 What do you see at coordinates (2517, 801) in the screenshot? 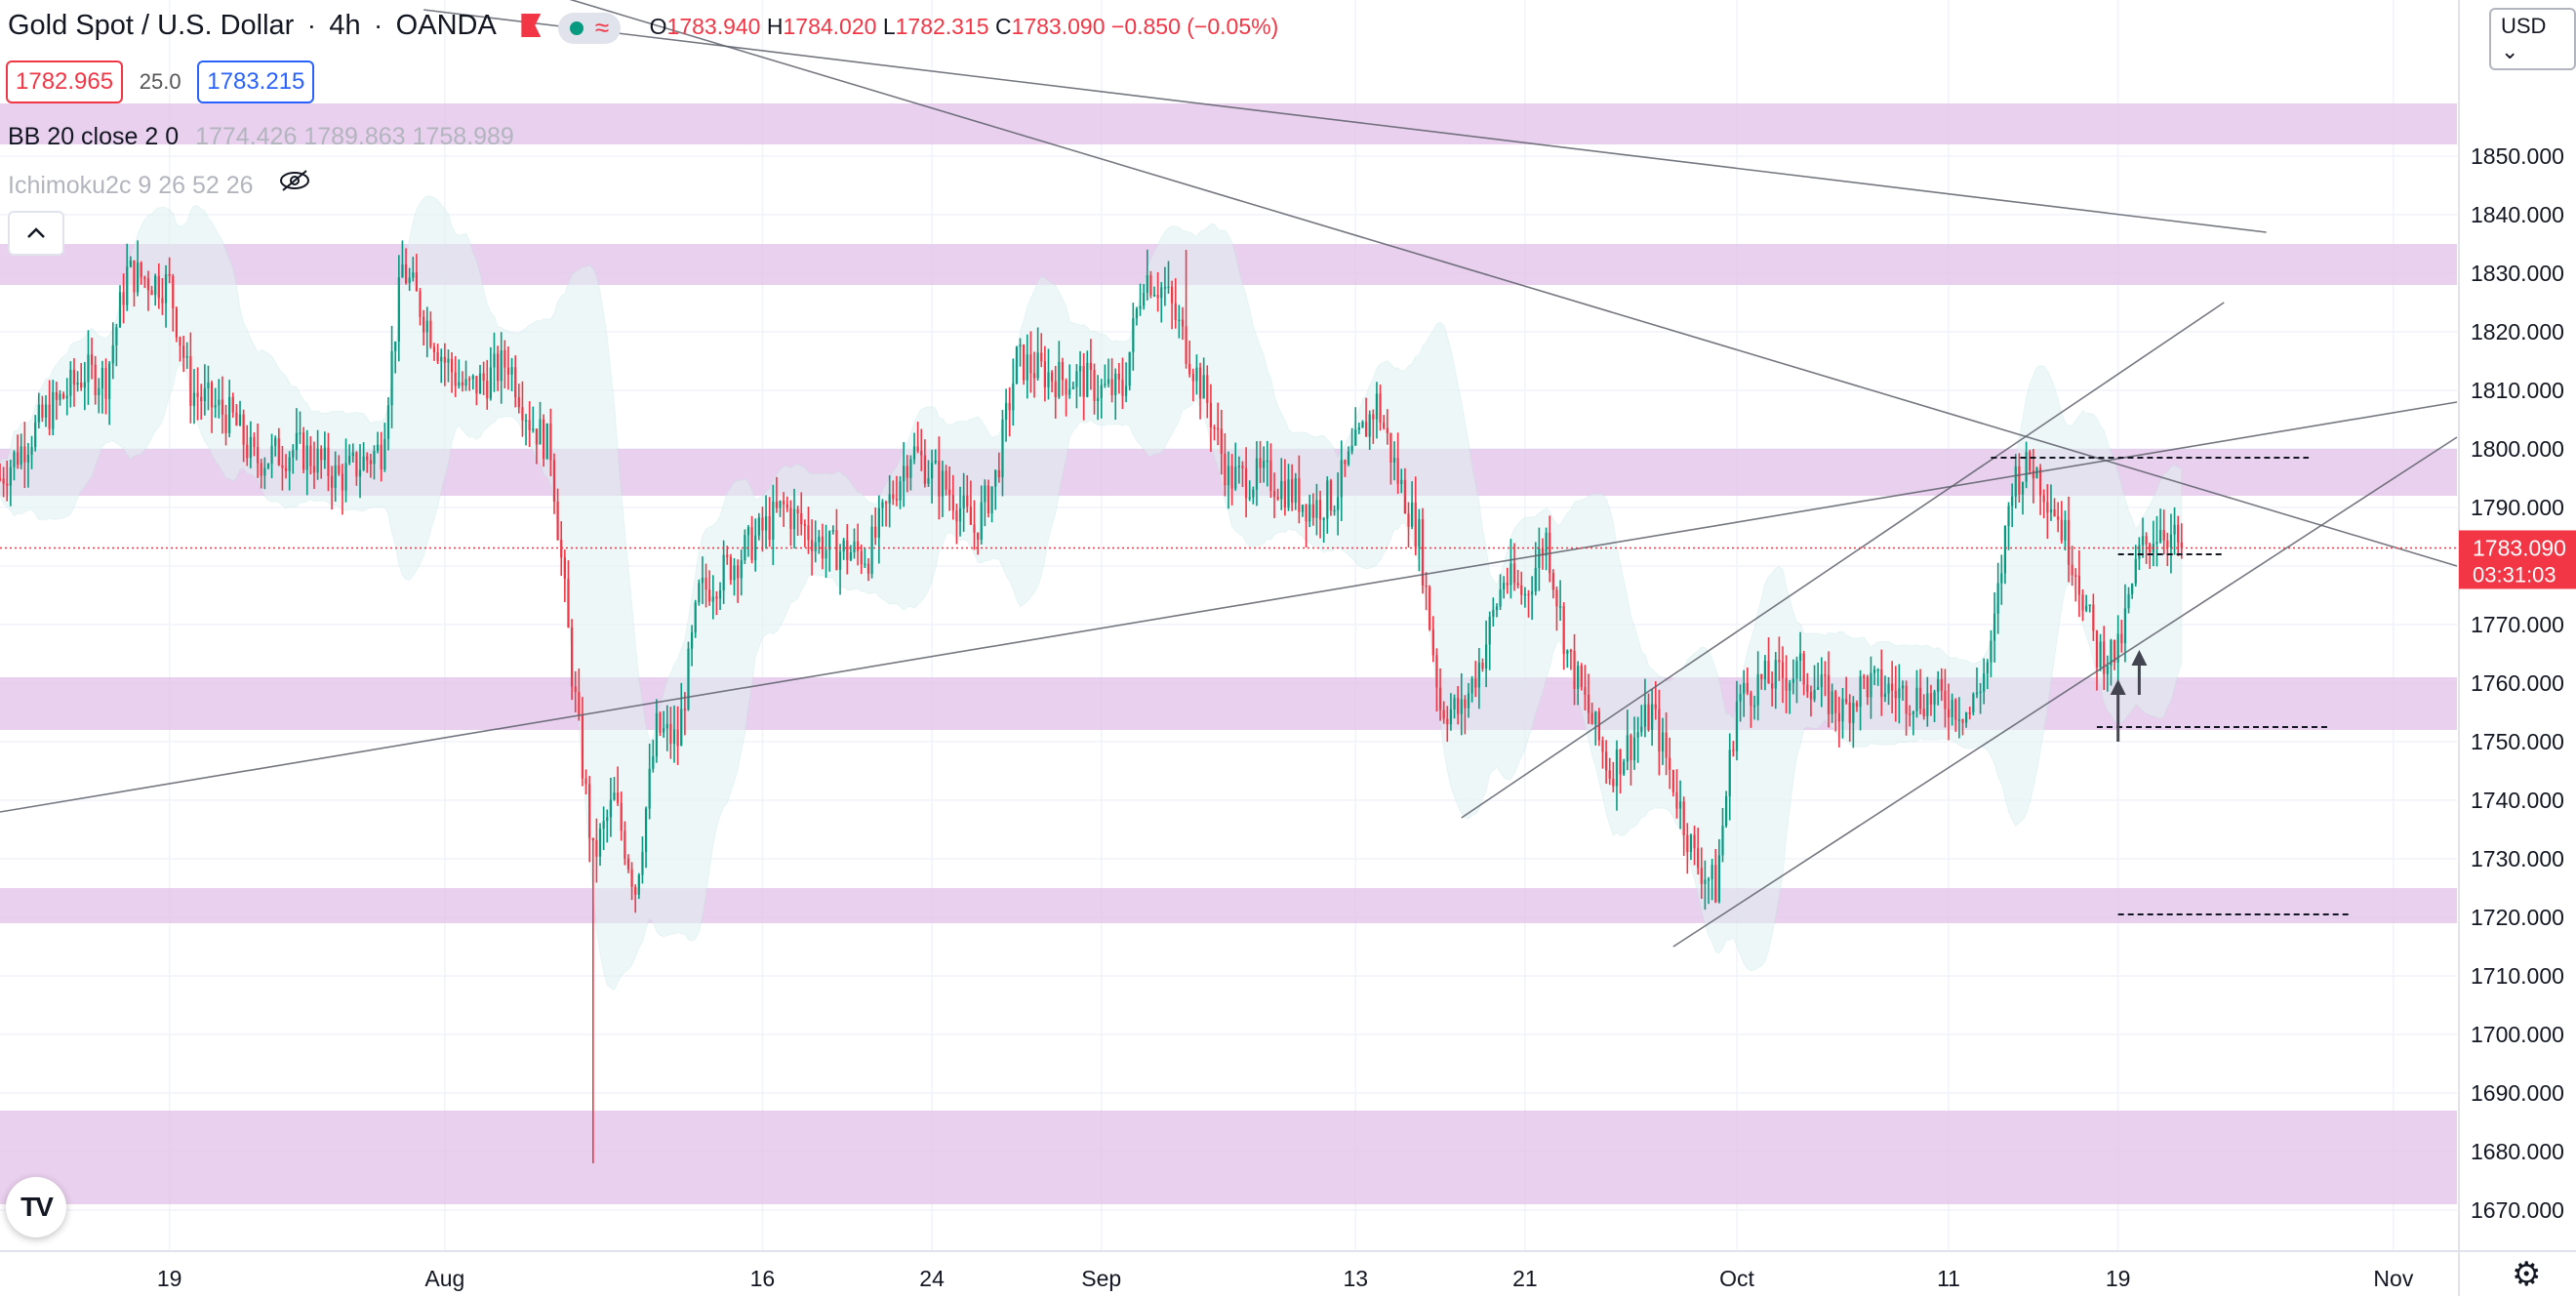
I see `price-tick-label: 1740.000` at bounding box center [2517, 801].